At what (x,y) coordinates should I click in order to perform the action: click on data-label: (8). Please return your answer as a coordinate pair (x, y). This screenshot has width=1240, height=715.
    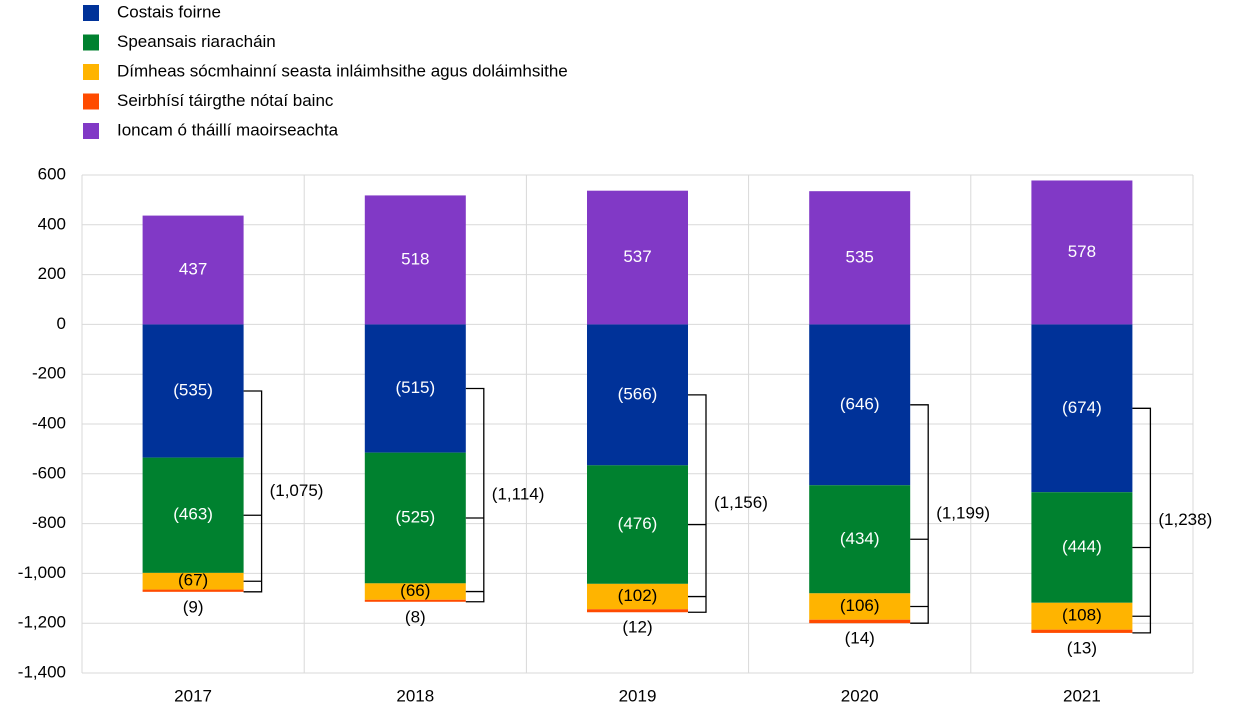
    Looking at the image, I should click on (415, 616).